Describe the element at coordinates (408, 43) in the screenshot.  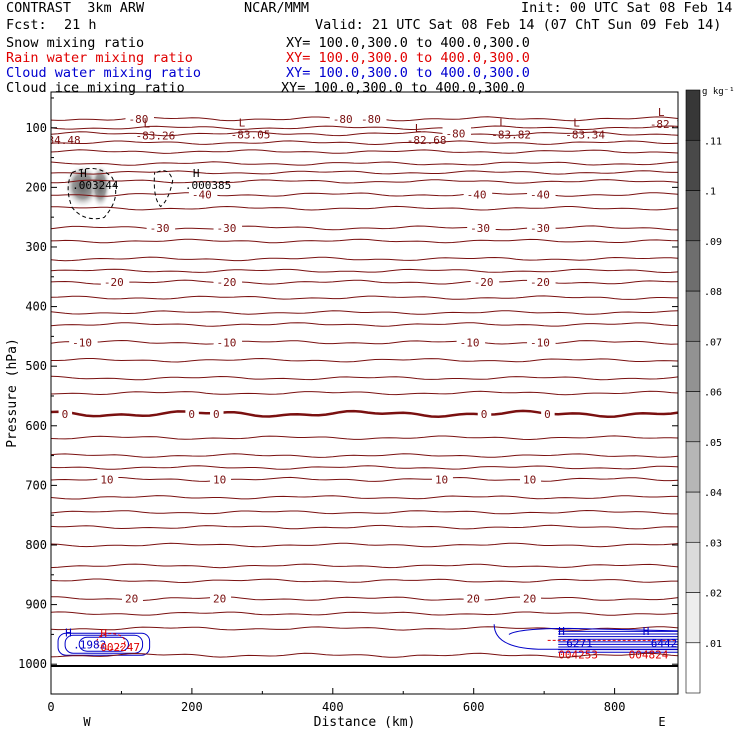
I see `field-xy-snow: XY= 100.0,300.0 to 400.0,300.0` at that location.